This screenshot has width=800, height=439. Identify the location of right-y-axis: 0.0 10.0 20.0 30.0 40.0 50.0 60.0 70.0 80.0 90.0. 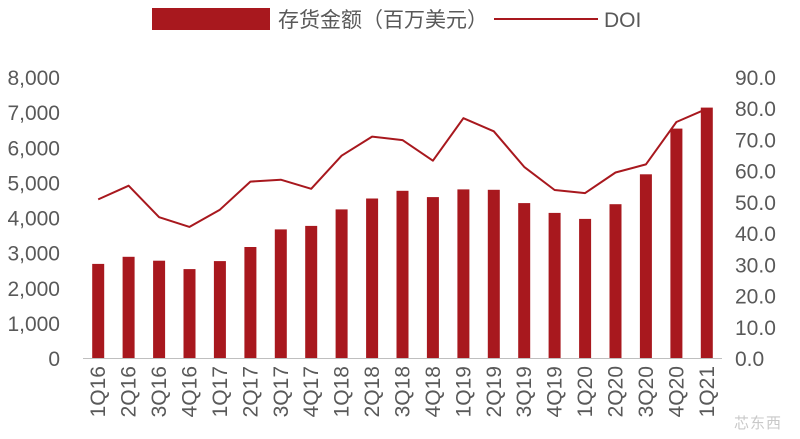
(755, 219).